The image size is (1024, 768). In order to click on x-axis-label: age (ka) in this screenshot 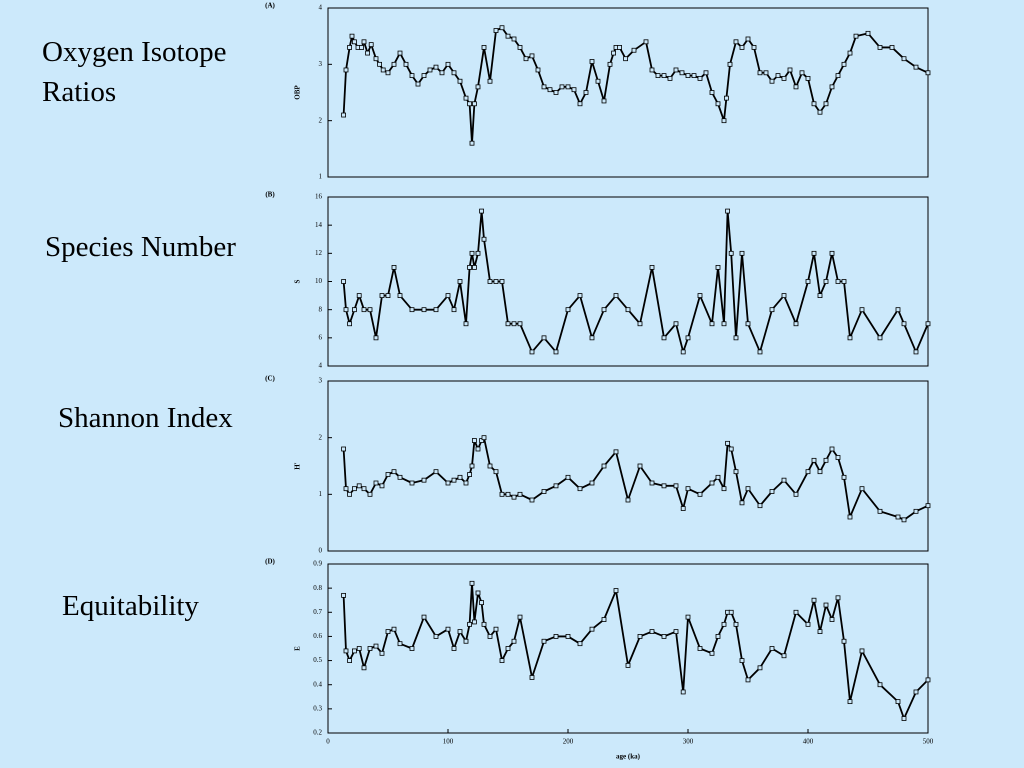, I will do `click(628, 757)`.